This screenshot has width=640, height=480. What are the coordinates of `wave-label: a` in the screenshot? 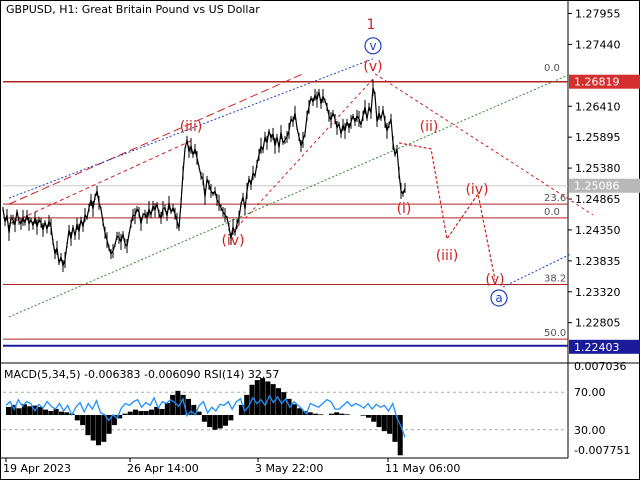 It's located at (498, 298).